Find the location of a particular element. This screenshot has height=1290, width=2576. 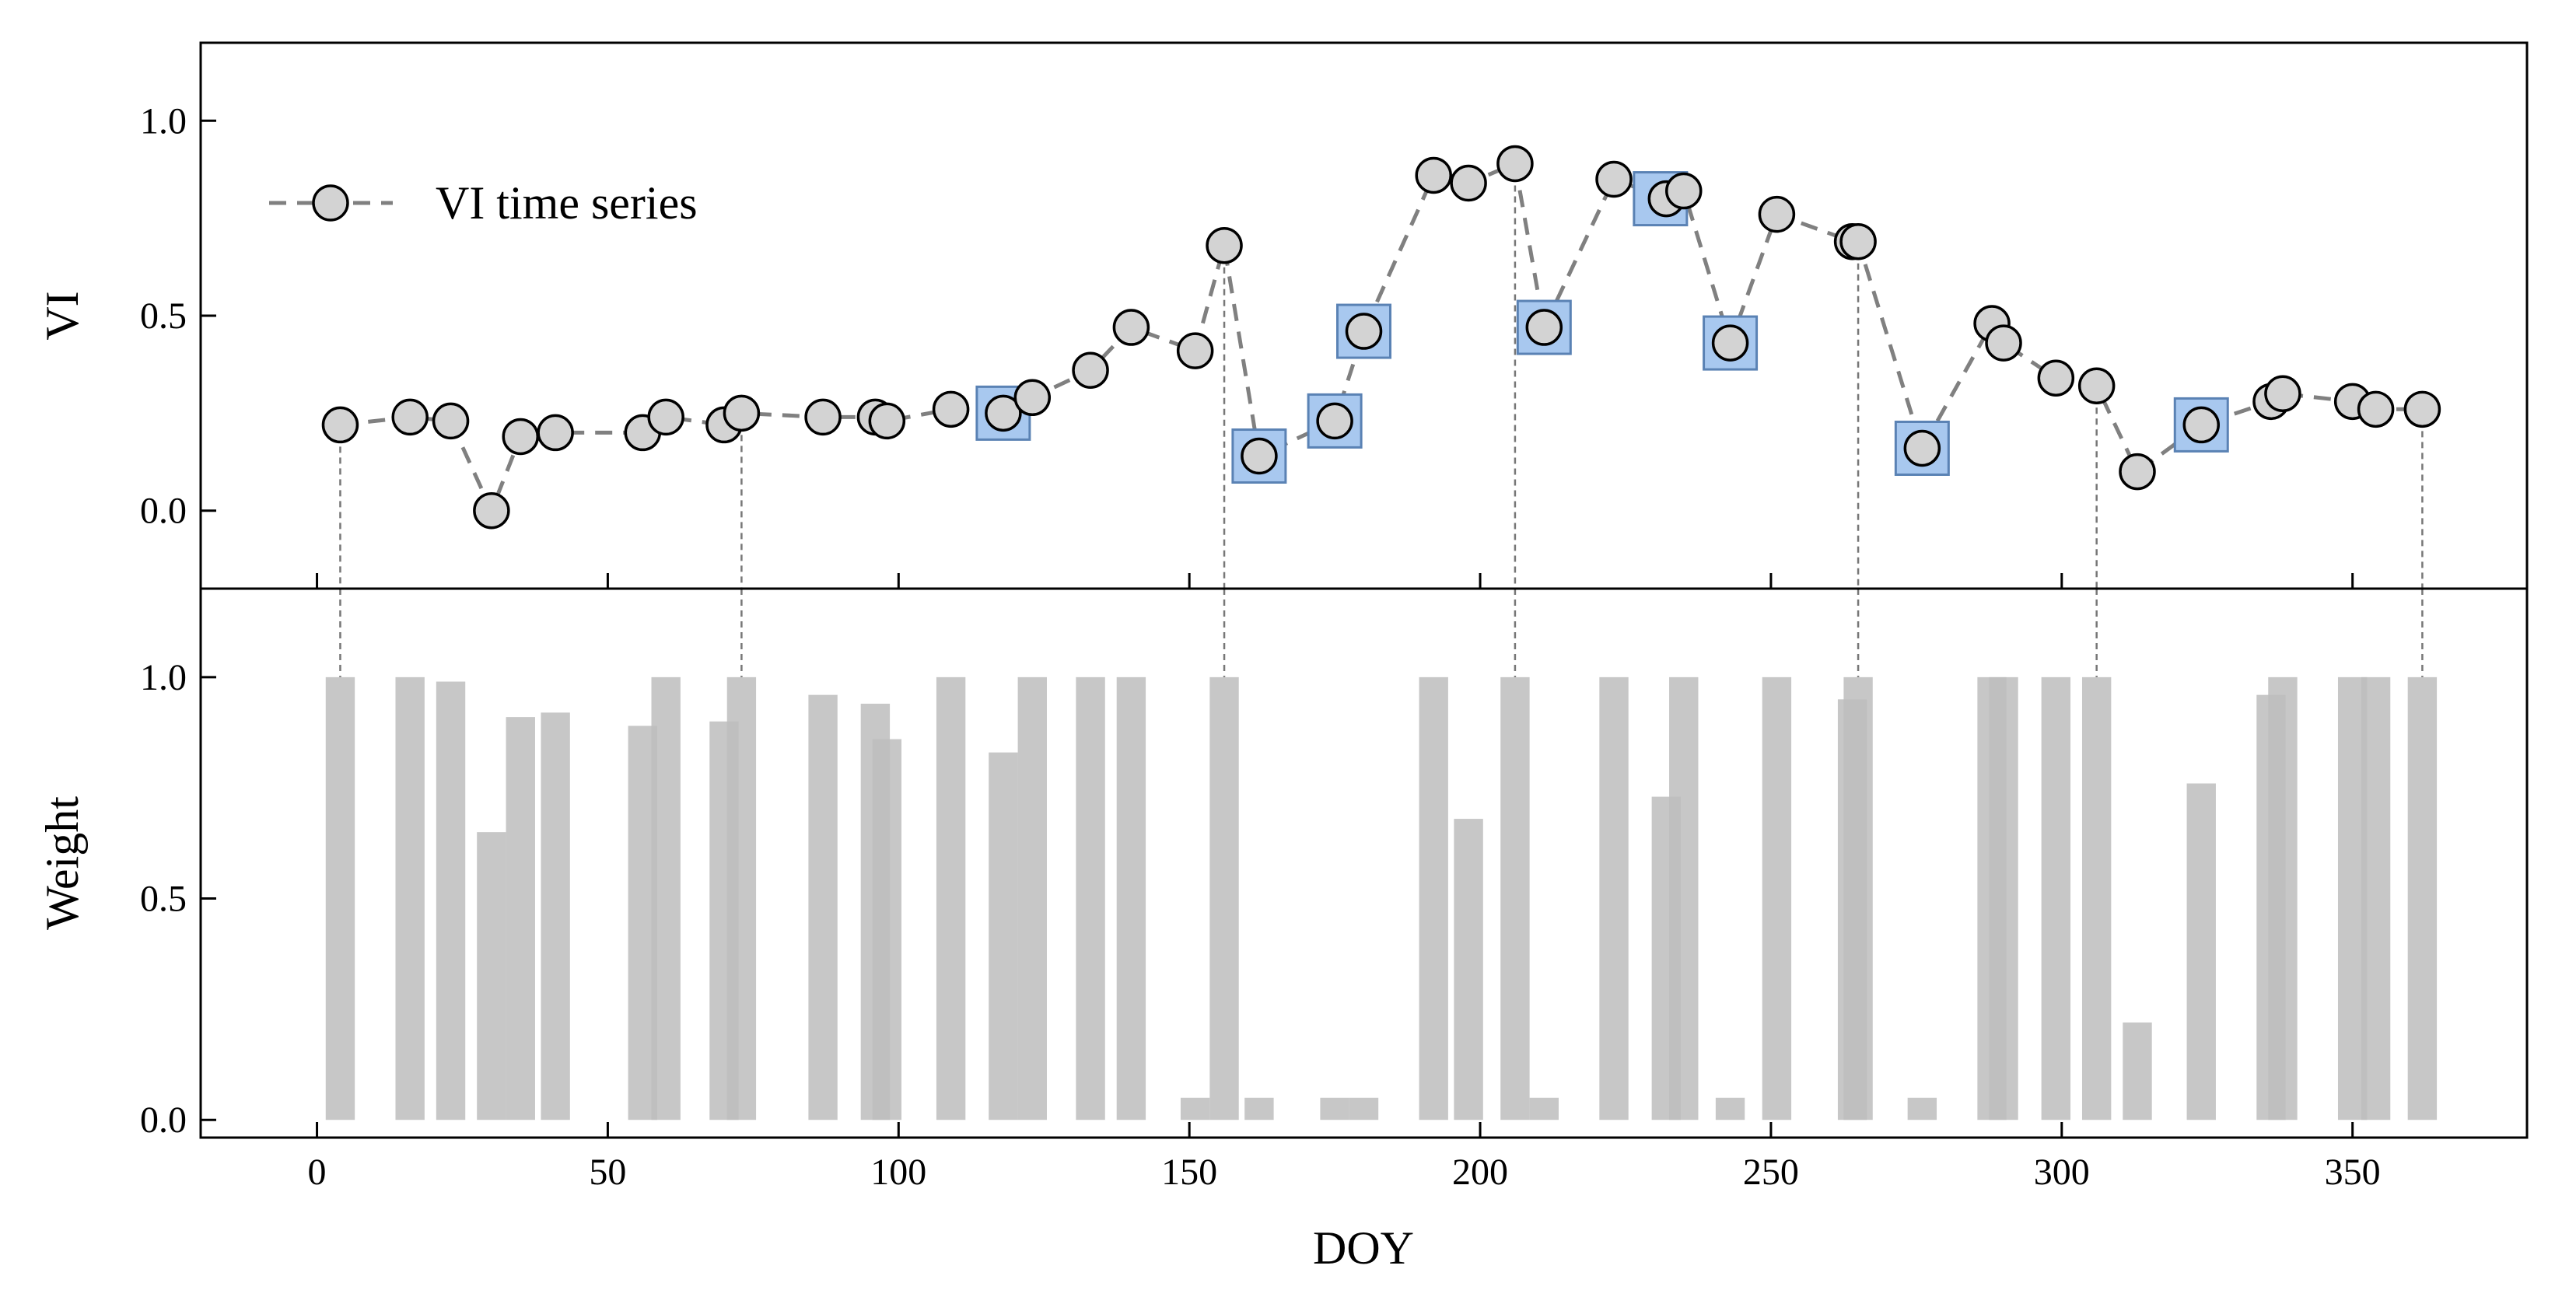

legend: VI time series is located at coordinates (484, 203).